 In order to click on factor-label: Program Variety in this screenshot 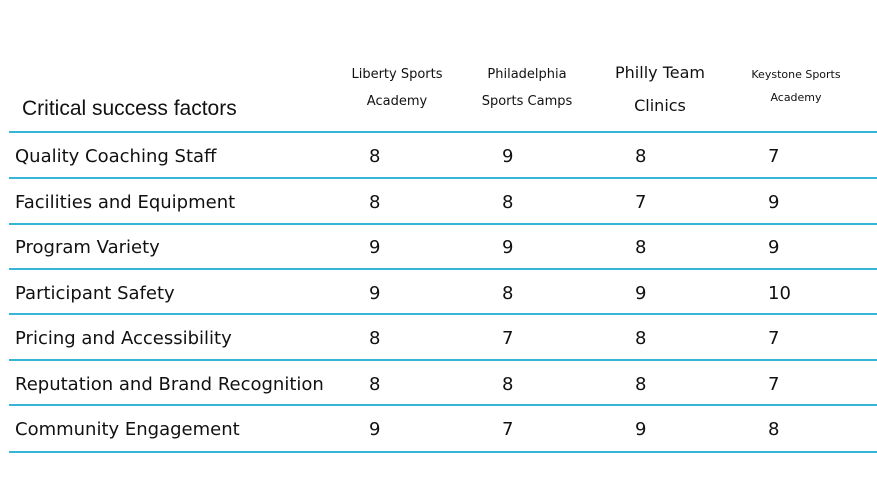, I will do `click(87, 247)`.